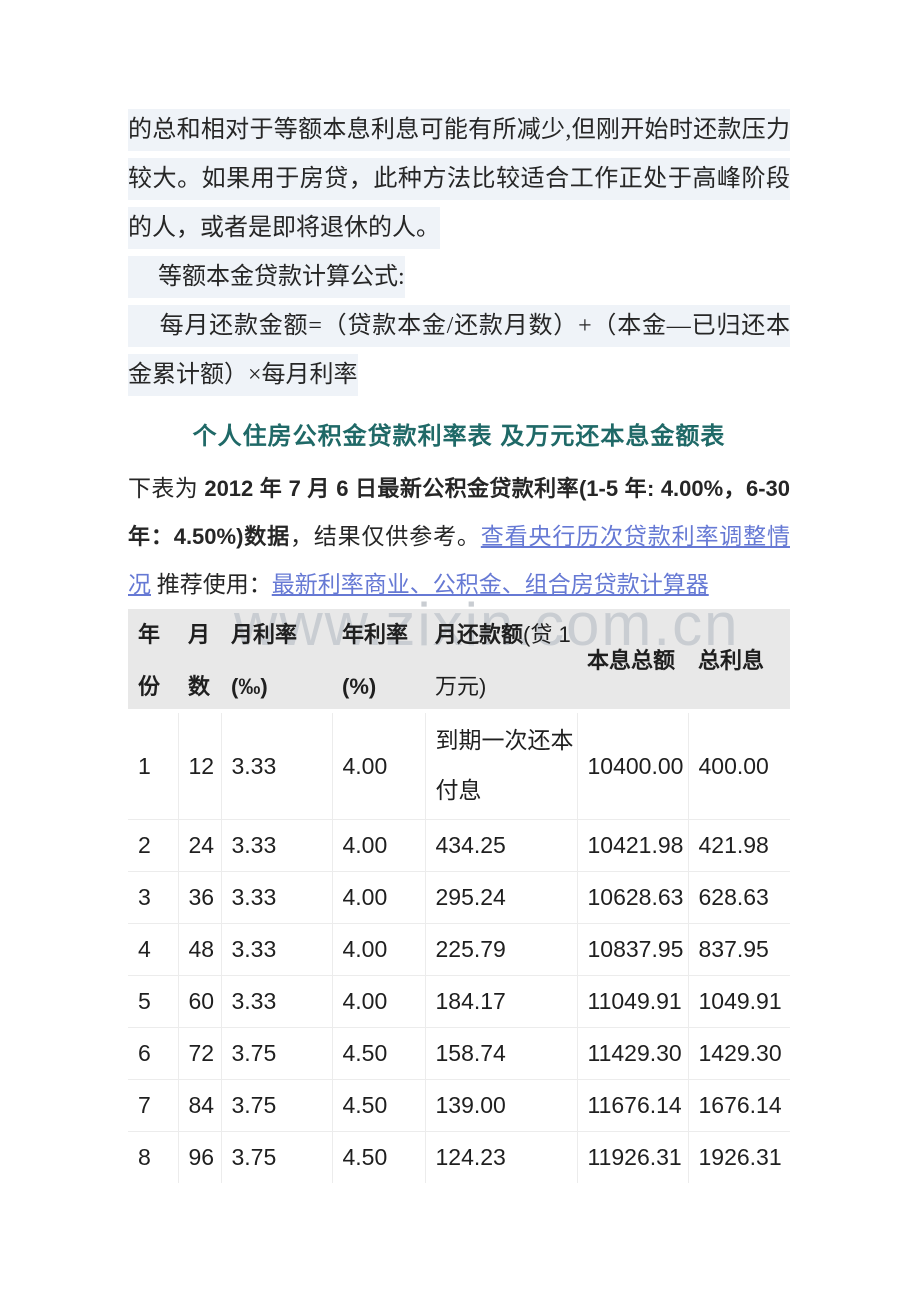 This screenshot has height=1302, width=920. Describe the element at coordinates (153, 1157) in the screenshot. I see `table-cell: 8` at that location.